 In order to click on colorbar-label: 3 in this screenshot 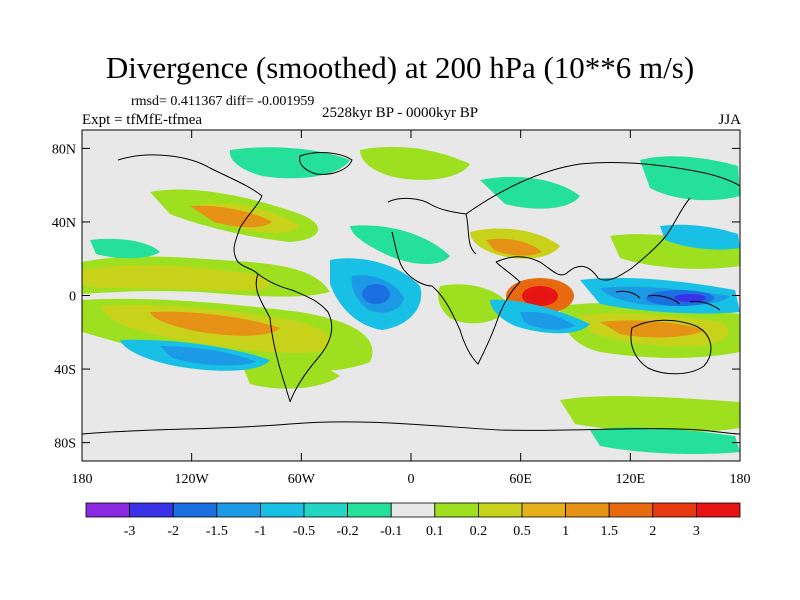, I will do `click(696, 531)`.